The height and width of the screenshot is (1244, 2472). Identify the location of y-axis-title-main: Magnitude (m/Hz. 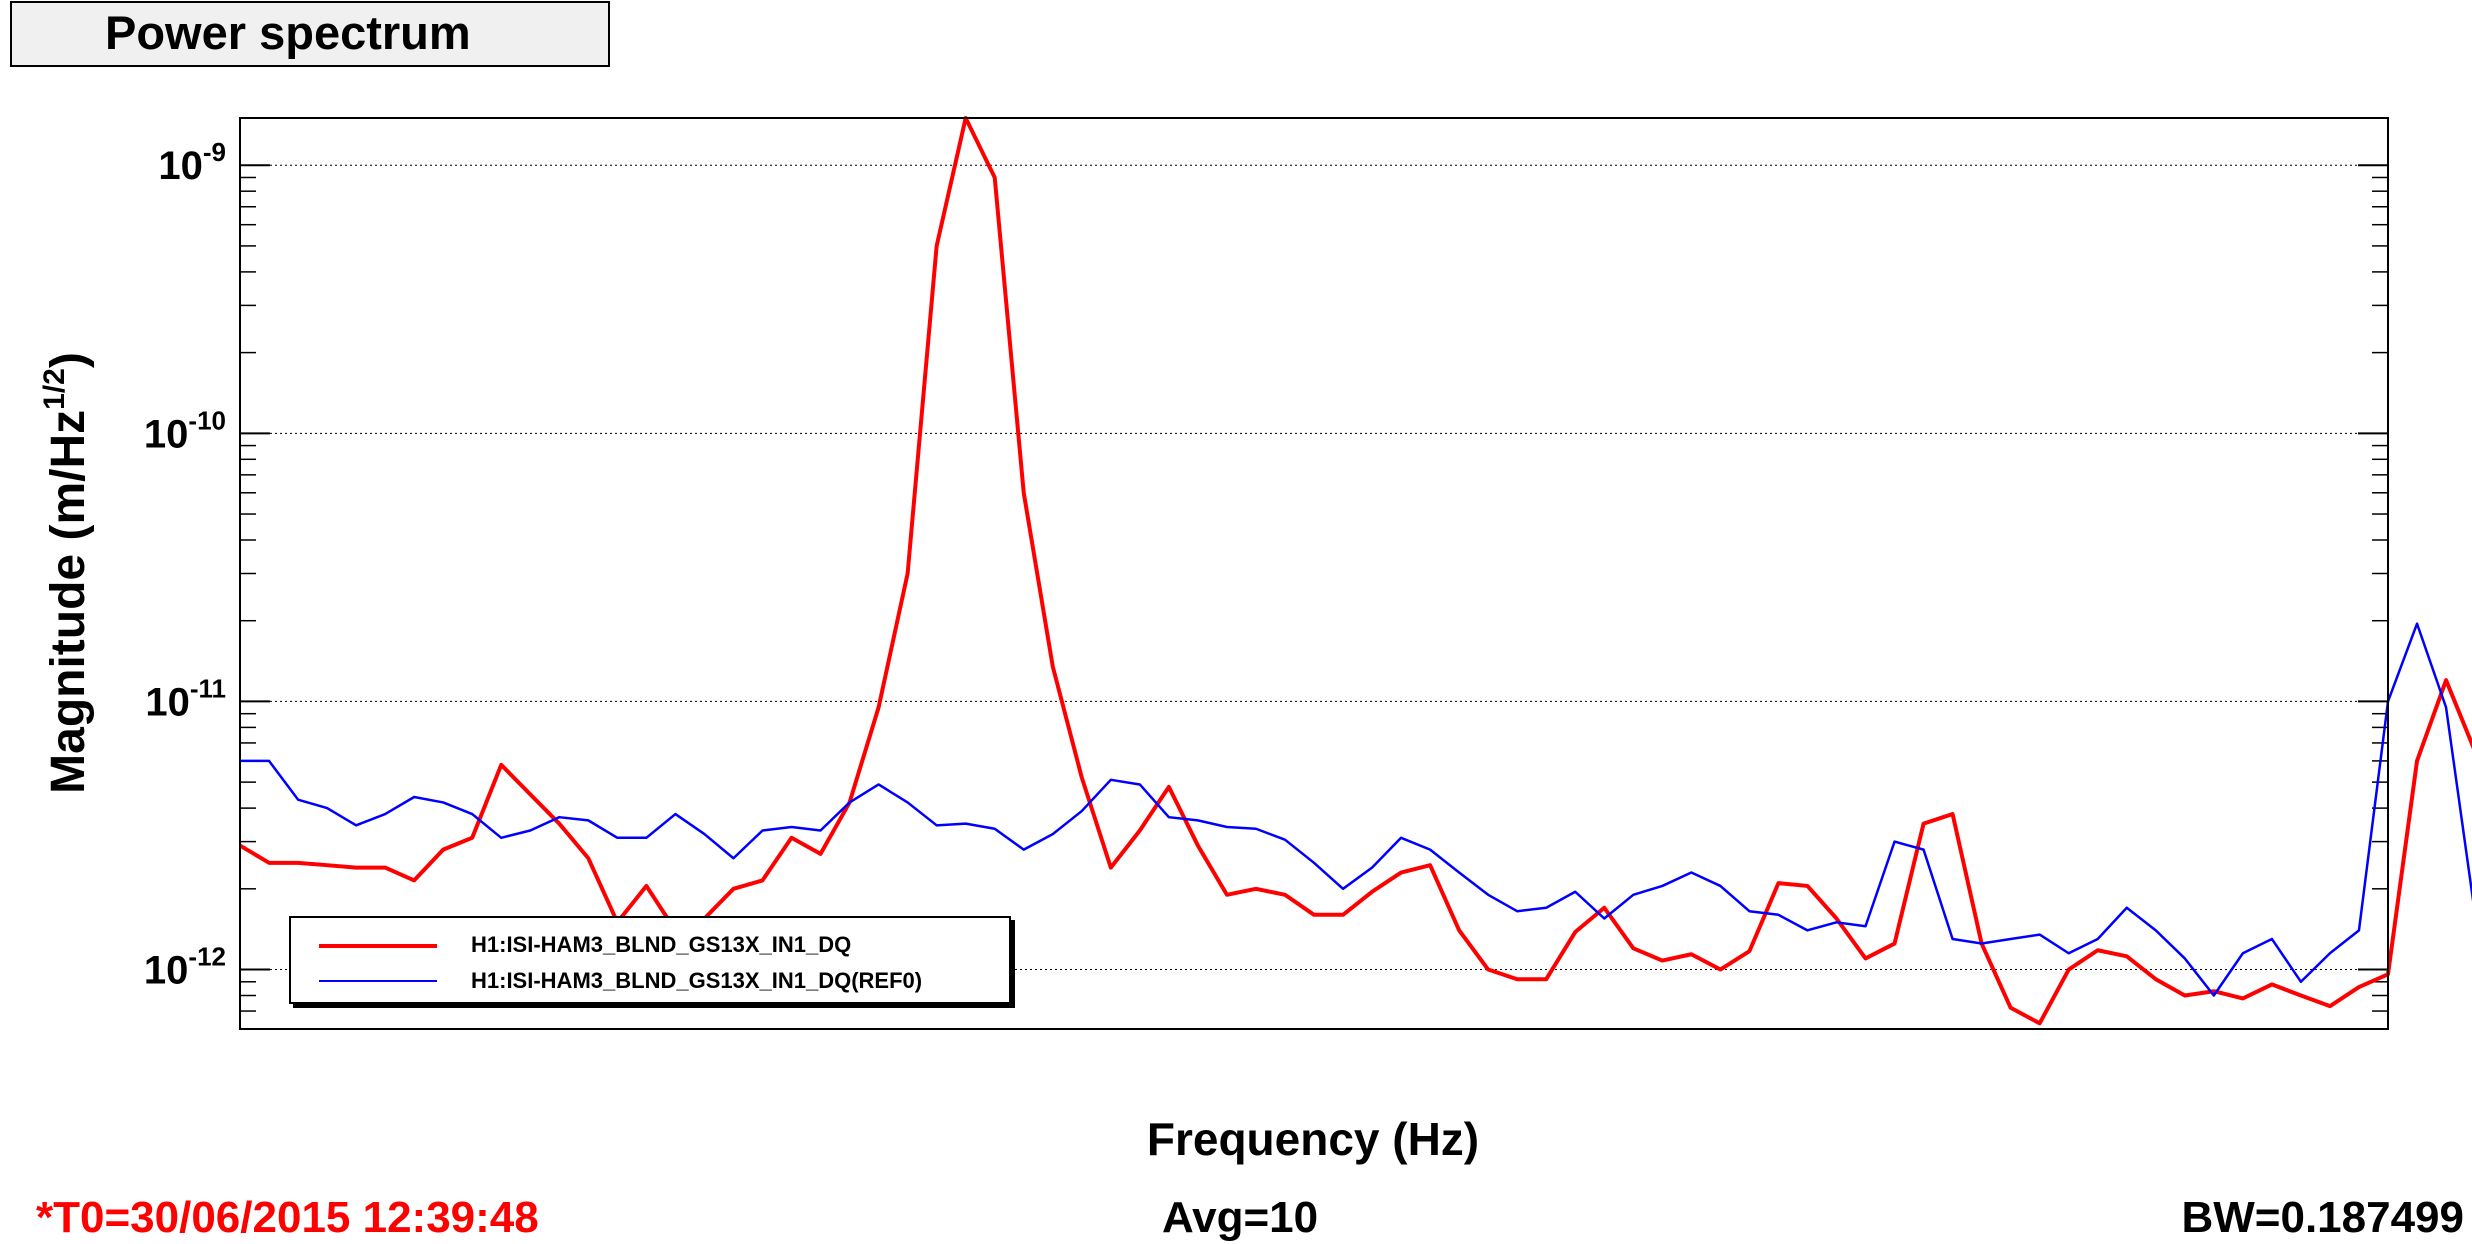
(68, 602).